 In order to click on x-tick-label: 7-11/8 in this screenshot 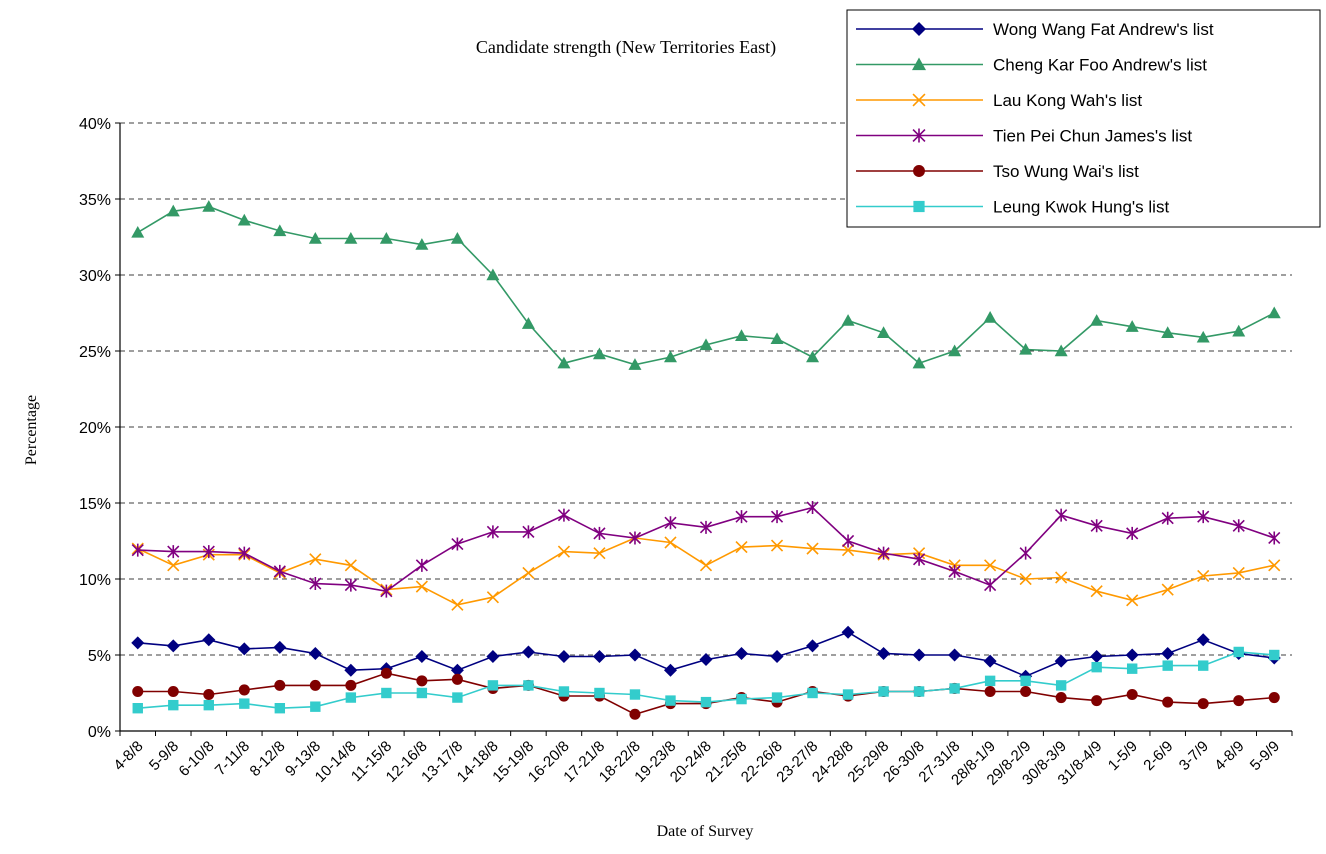, I will do `click(232, 758)`.